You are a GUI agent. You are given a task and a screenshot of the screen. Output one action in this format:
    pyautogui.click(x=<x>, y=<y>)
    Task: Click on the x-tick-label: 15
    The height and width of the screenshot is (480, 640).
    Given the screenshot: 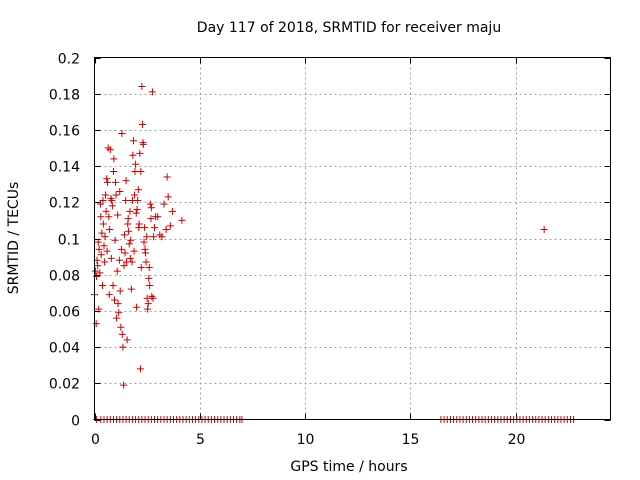 What is the action you would take?
    pyautogui.click(x=411, y=440)
    